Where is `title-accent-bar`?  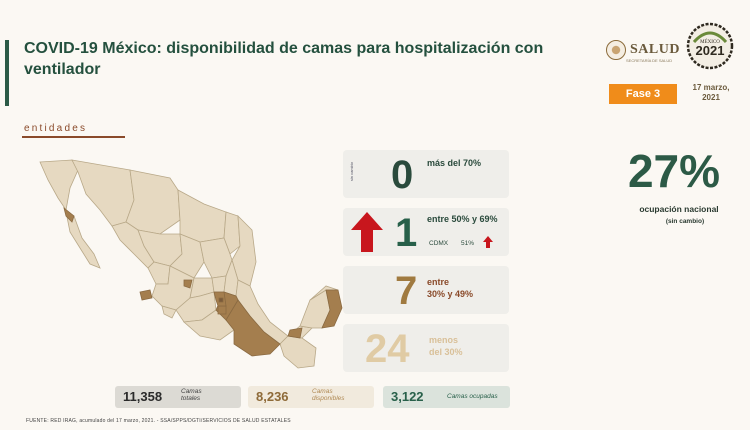 title-accent-bar is located at coordinates (7, 73).